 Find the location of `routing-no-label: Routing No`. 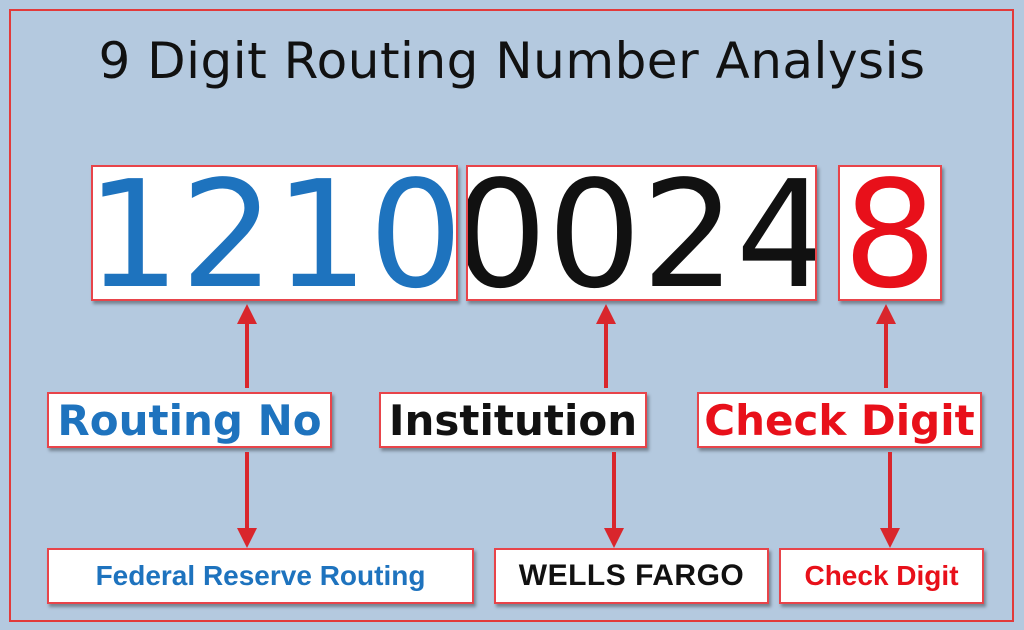

routing-no-label: Routing No is located at coordinates (189, 420).